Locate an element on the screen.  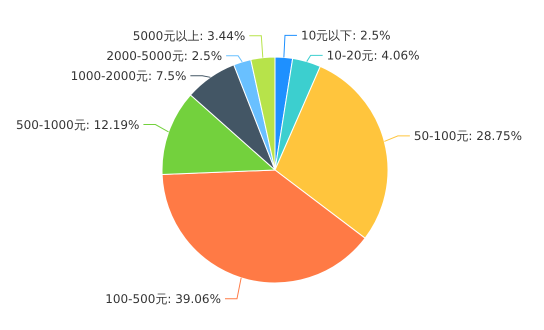
slice-label: 2000-5000元: 2.5% is located at coordinates (164, 55).